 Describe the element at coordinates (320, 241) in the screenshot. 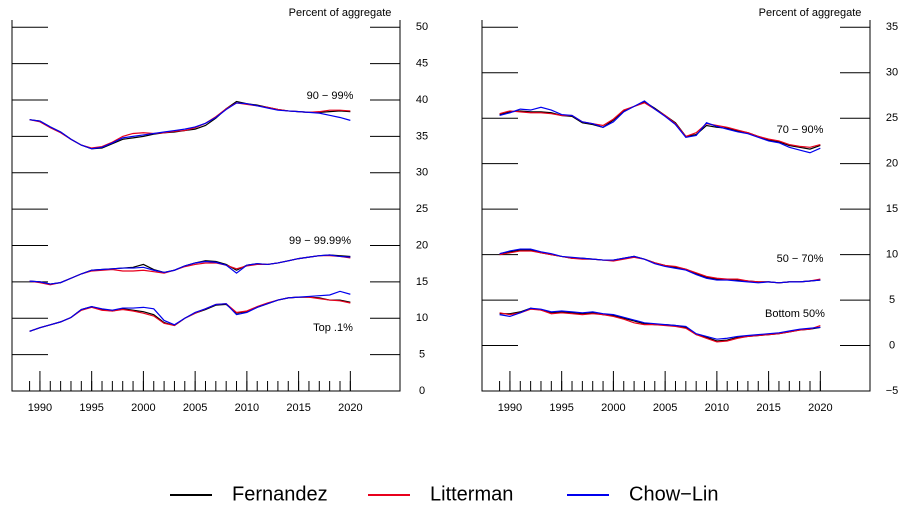

I see `group-label: 99 − 99.99%` at that location.